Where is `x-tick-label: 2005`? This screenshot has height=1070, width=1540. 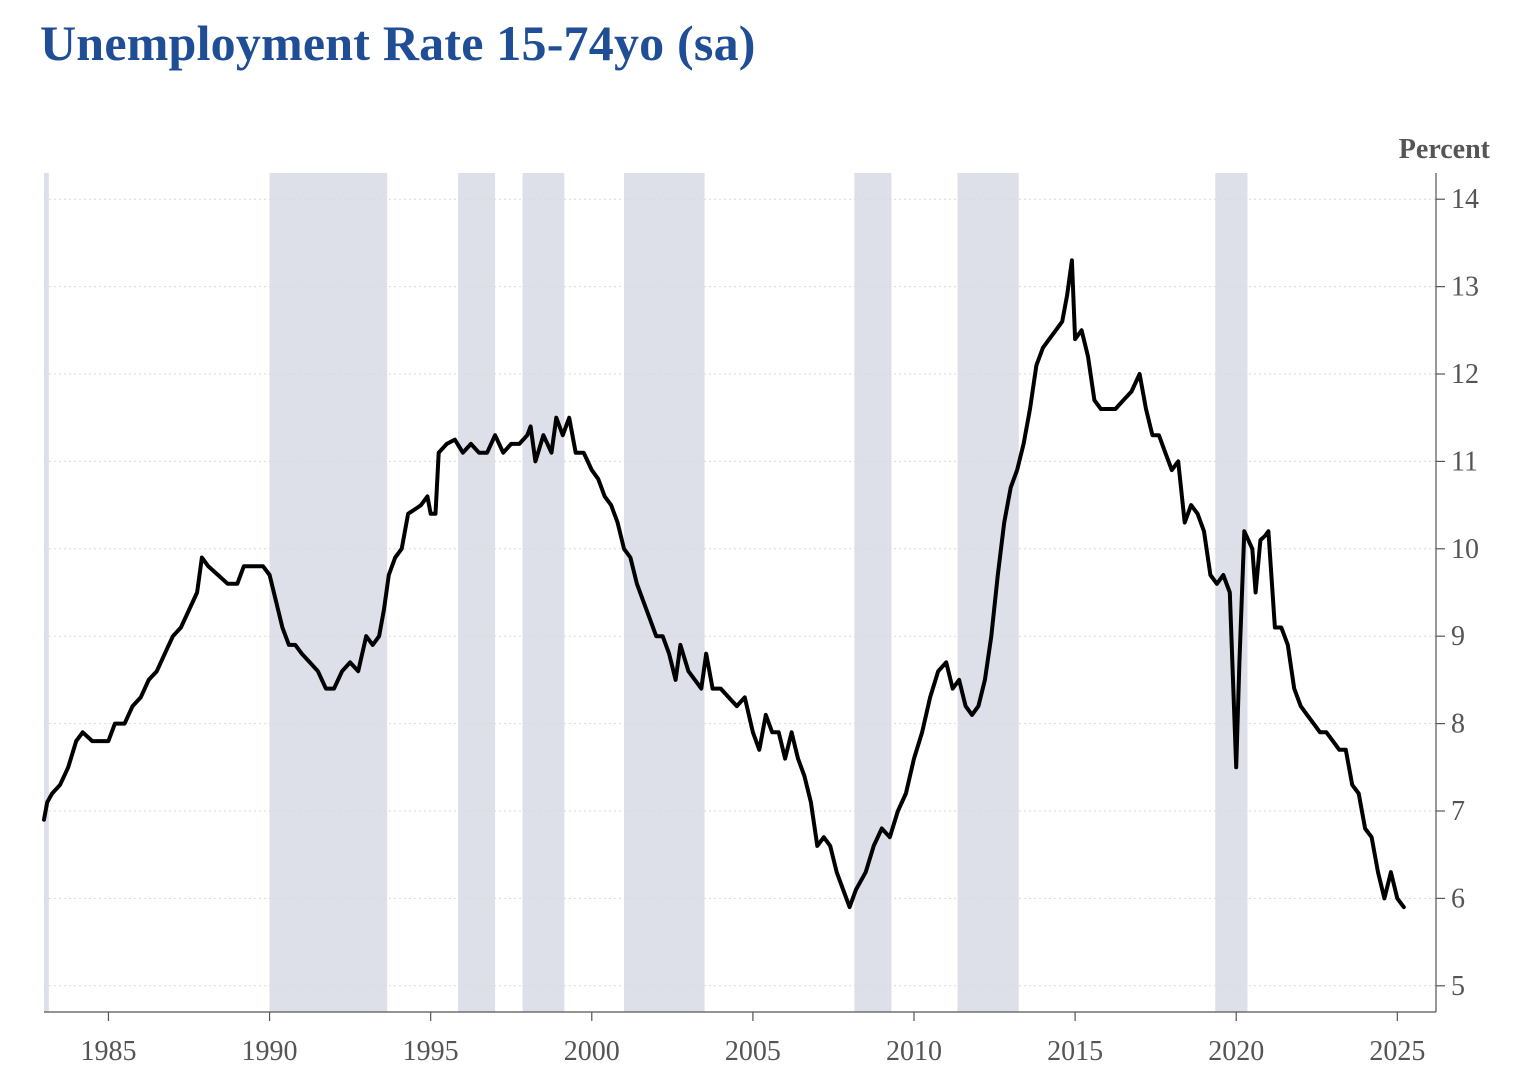
x-tick-label: 2005 is located at coordinates (753, 1051).